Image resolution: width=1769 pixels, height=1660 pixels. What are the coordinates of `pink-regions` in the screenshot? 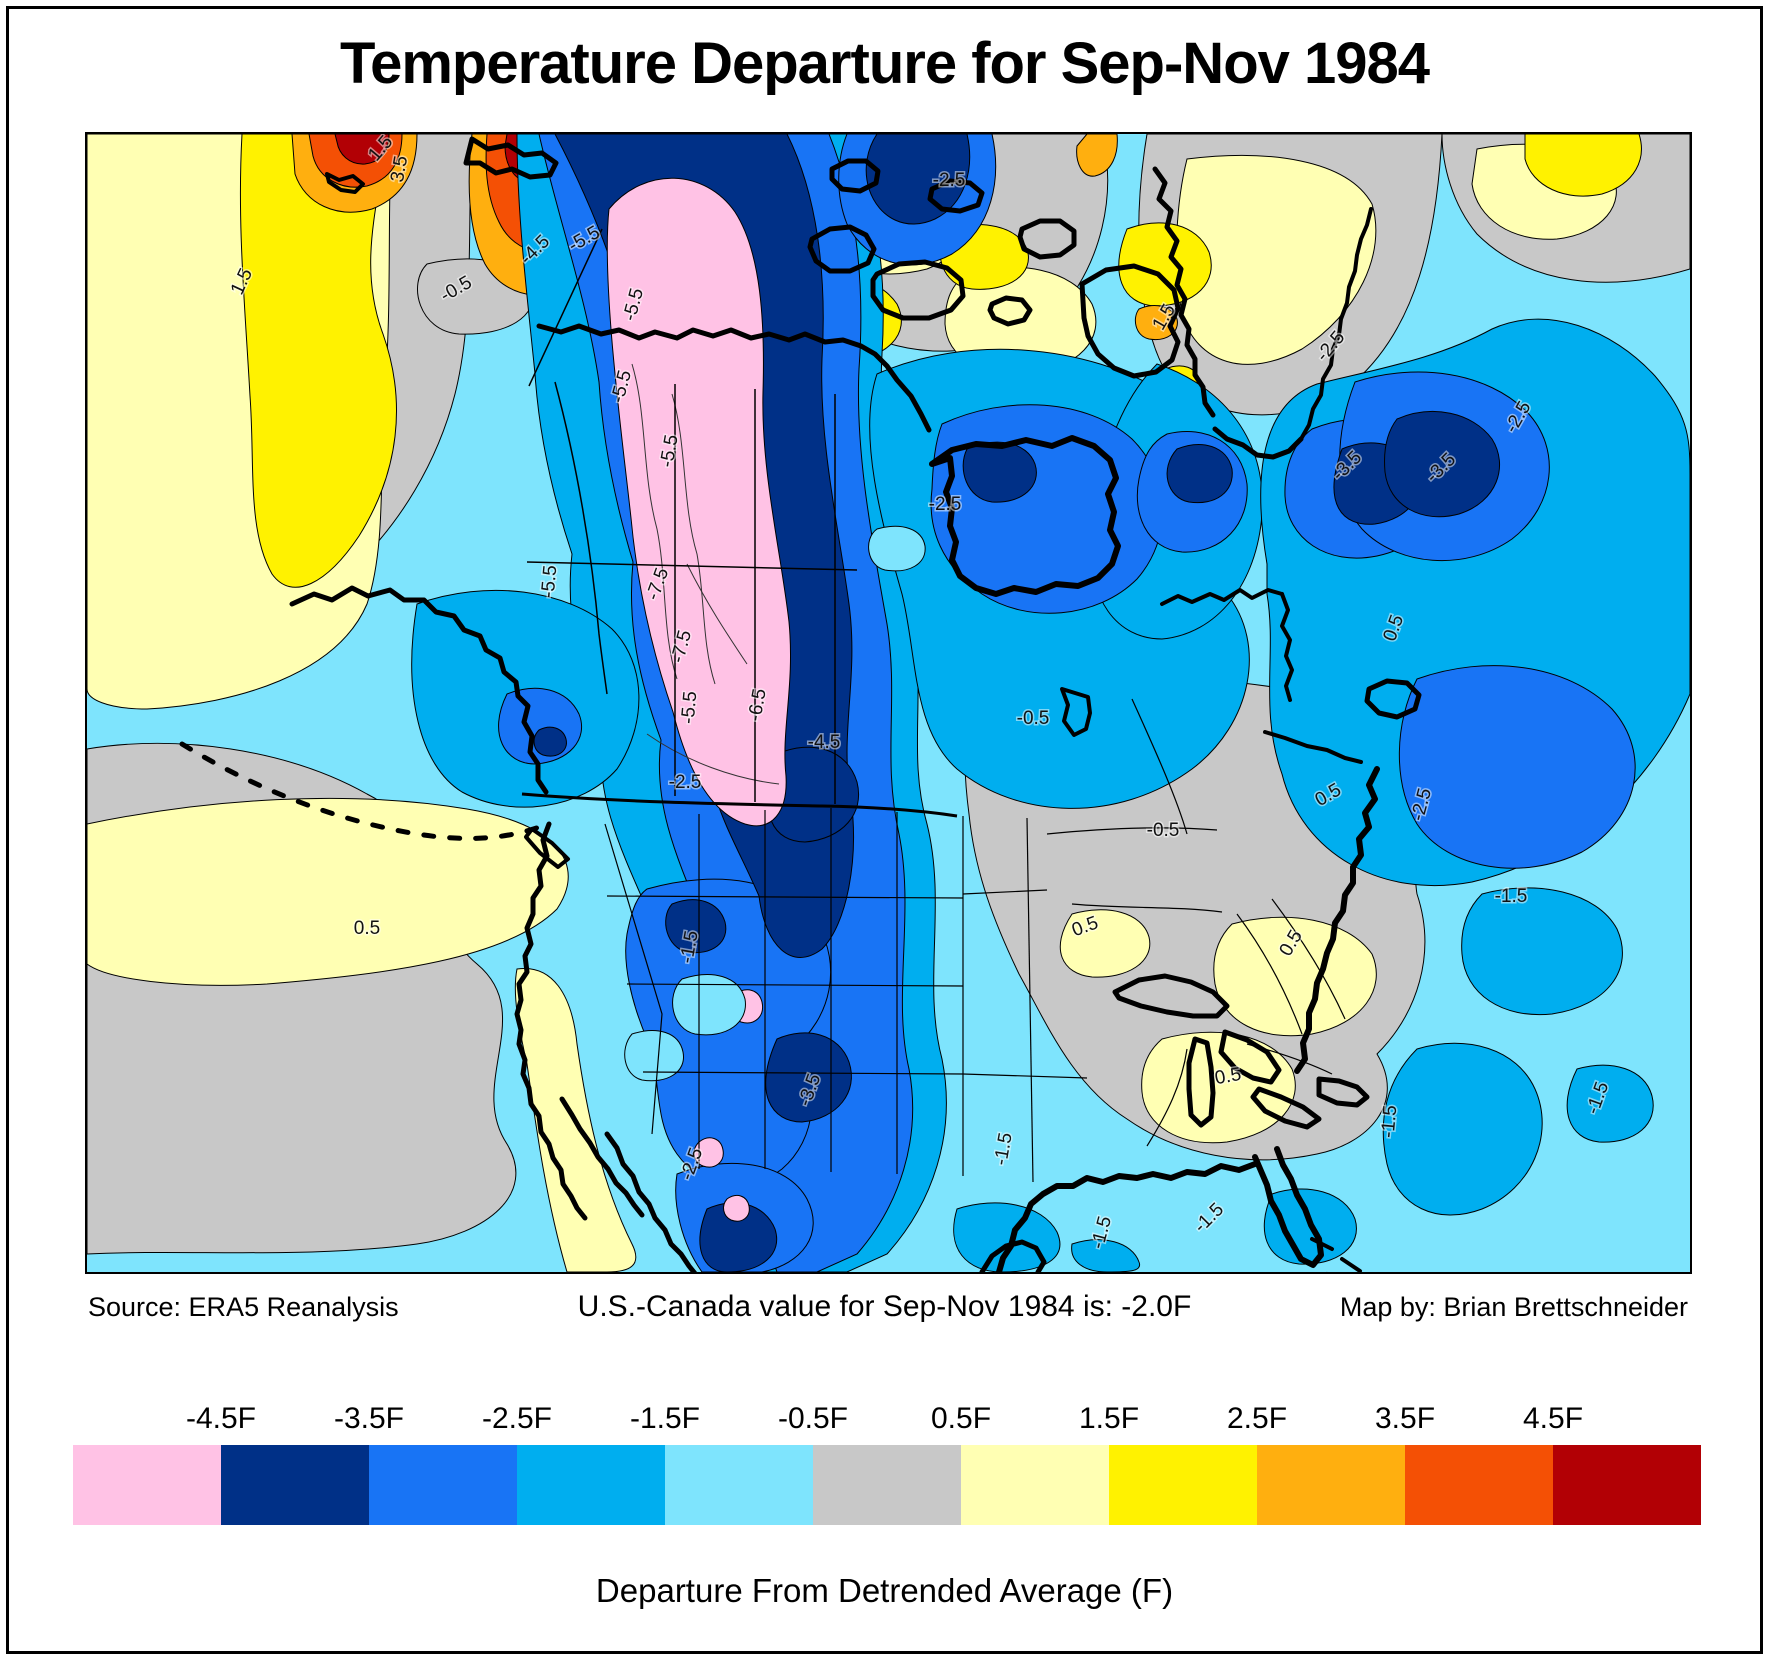 It's located at (698, 699).